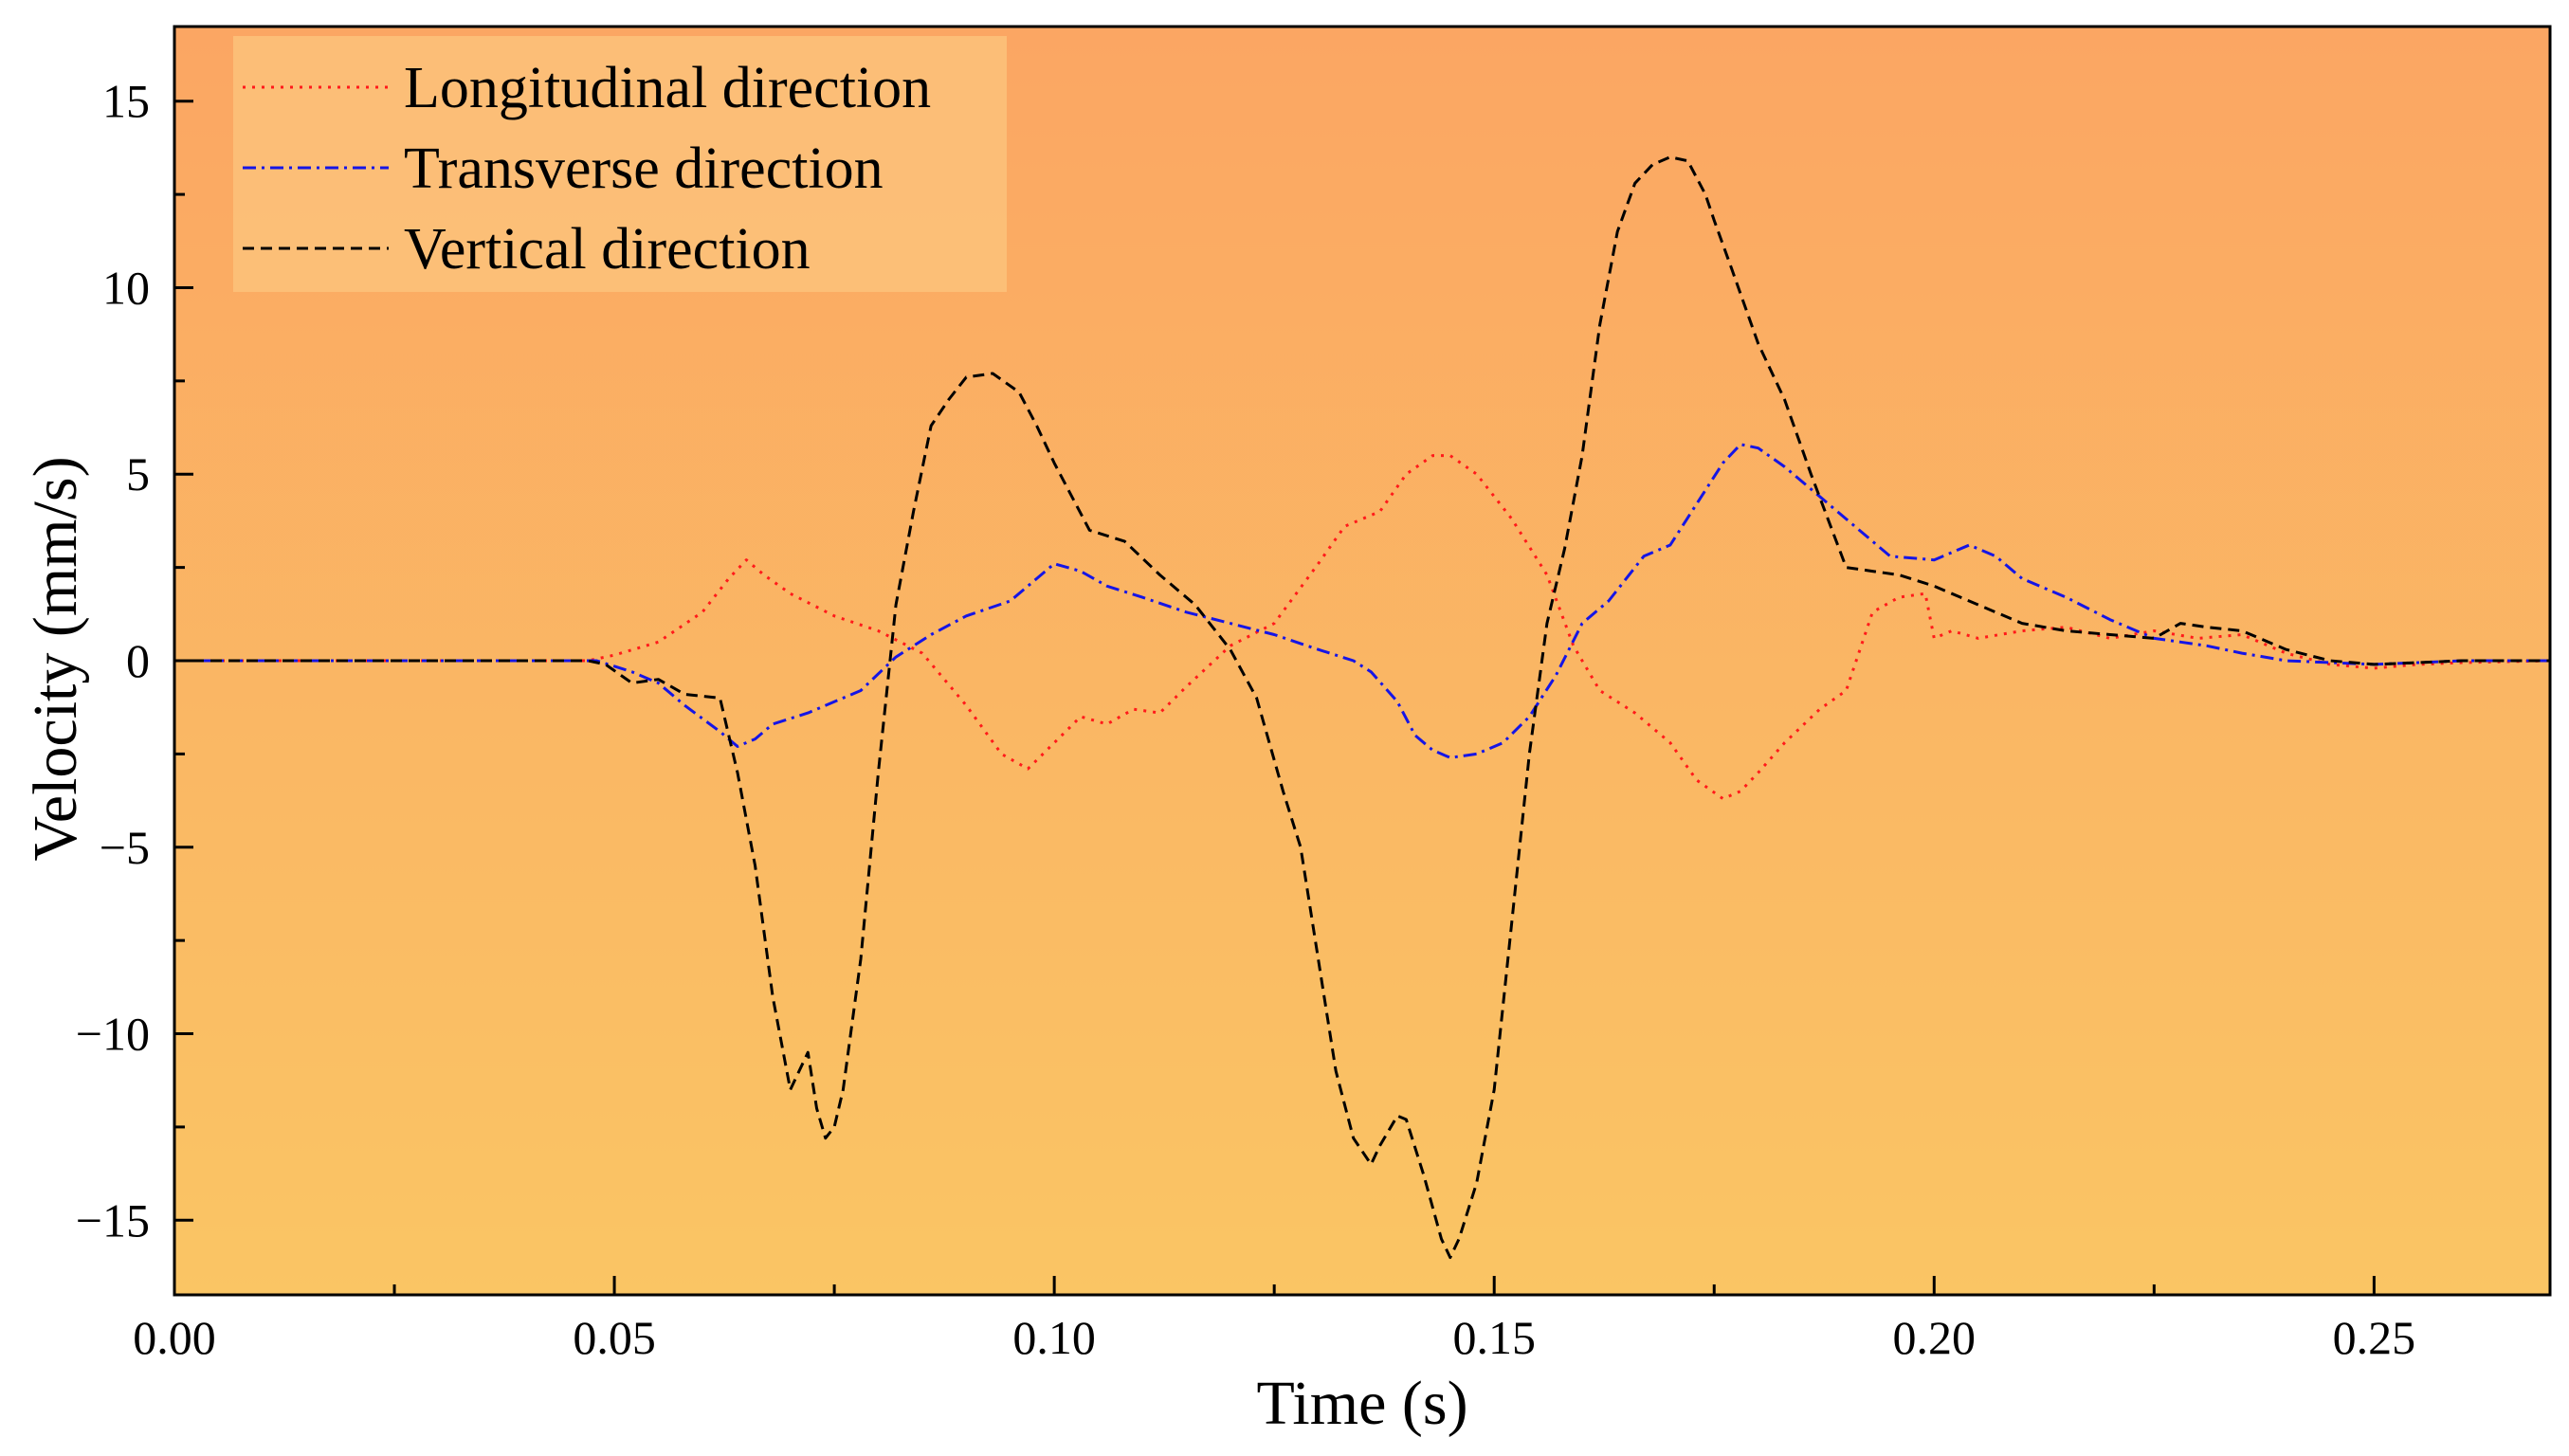 The image size is (2569, 1456). What do you see at coordinates (138, 660) in the screenshot?
I see `y-tick-label: 0` at bounding box center [138, 660].